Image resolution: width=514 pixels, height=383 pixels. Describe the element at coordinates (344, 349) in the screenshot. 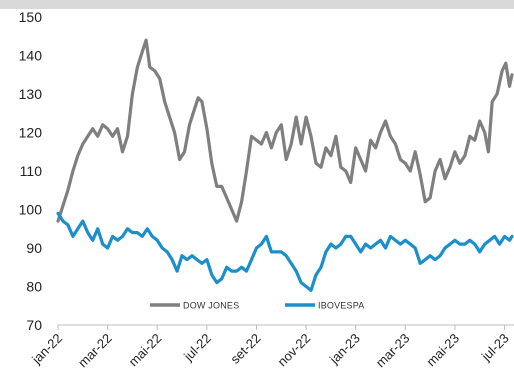

I see `x-tick-label: jan-23` at that location.